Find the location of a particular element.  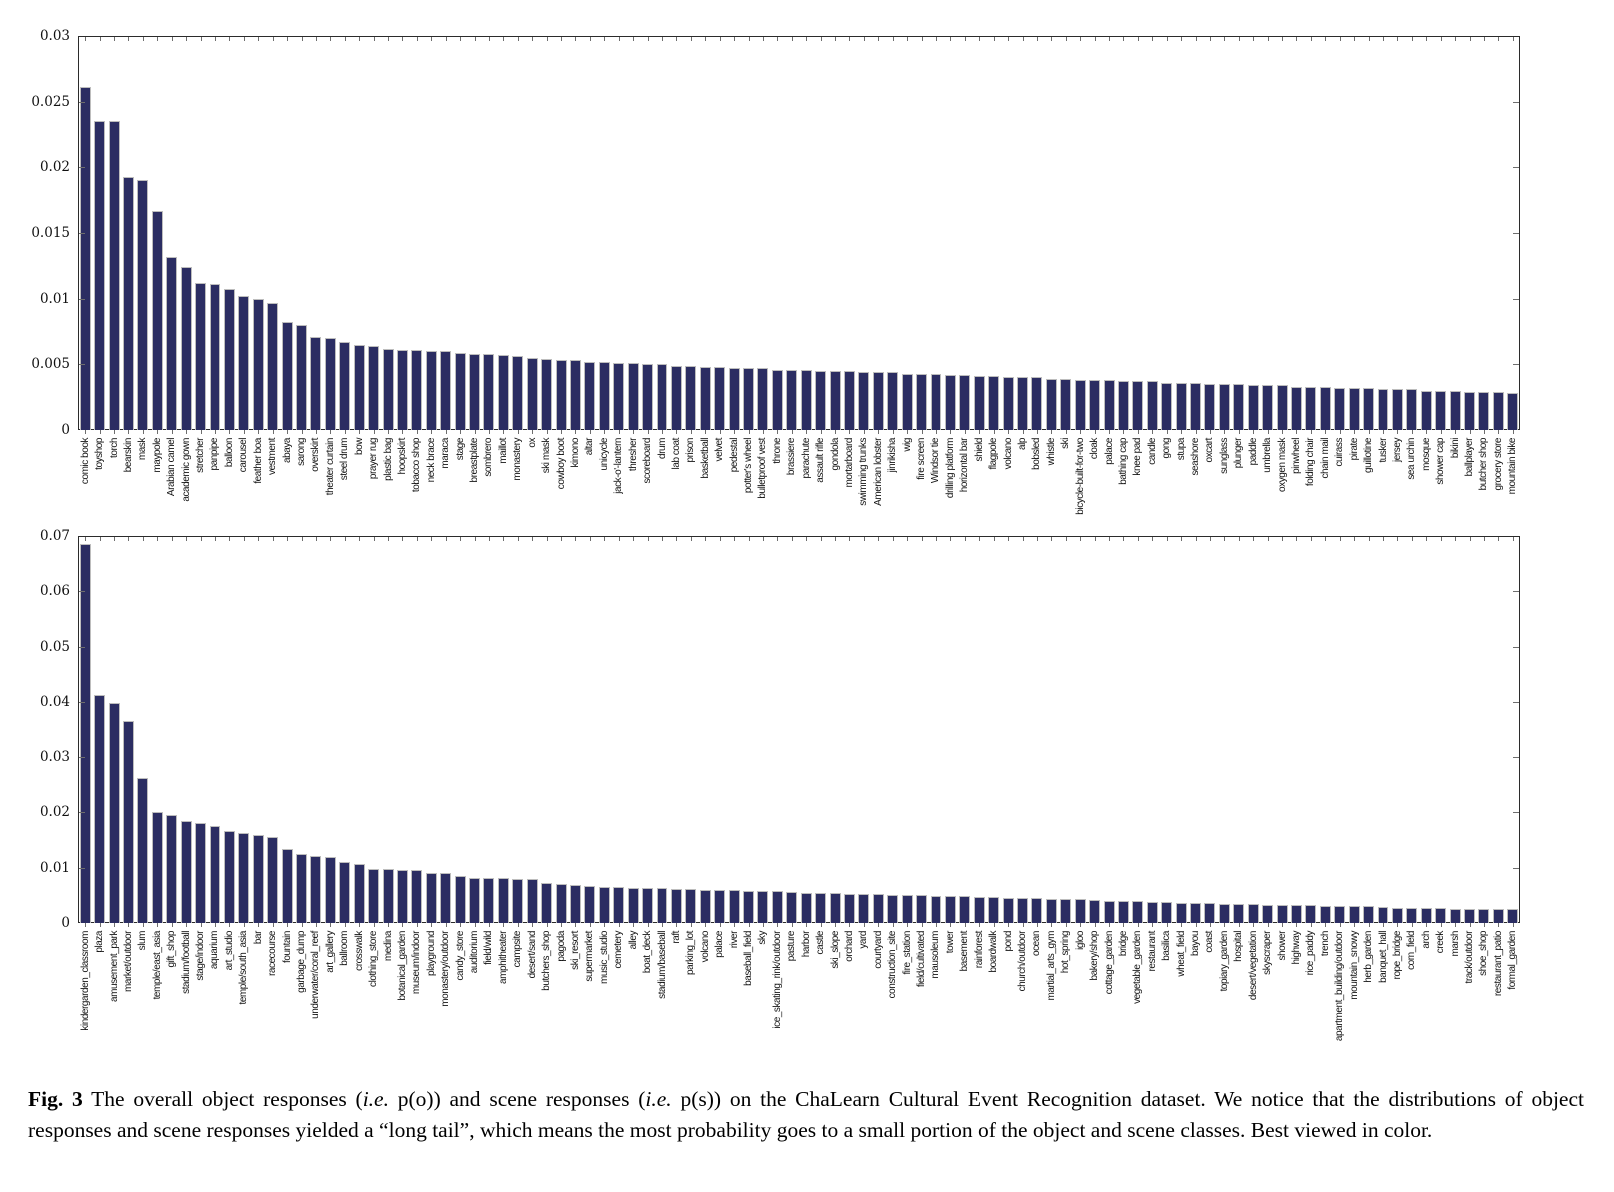

x-tick-label: marsh is located at coordinates (1455, 944).